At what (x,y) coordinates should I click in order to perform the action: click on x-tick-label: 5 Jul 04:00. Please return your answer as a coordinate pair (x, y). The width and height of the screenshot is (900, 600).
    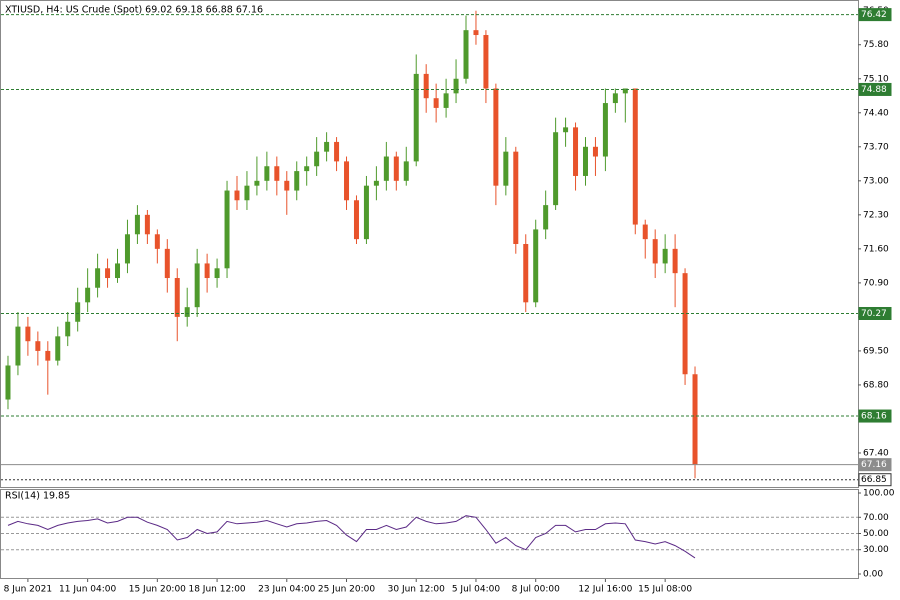
    Looking at the image, I should click on (476, 590).